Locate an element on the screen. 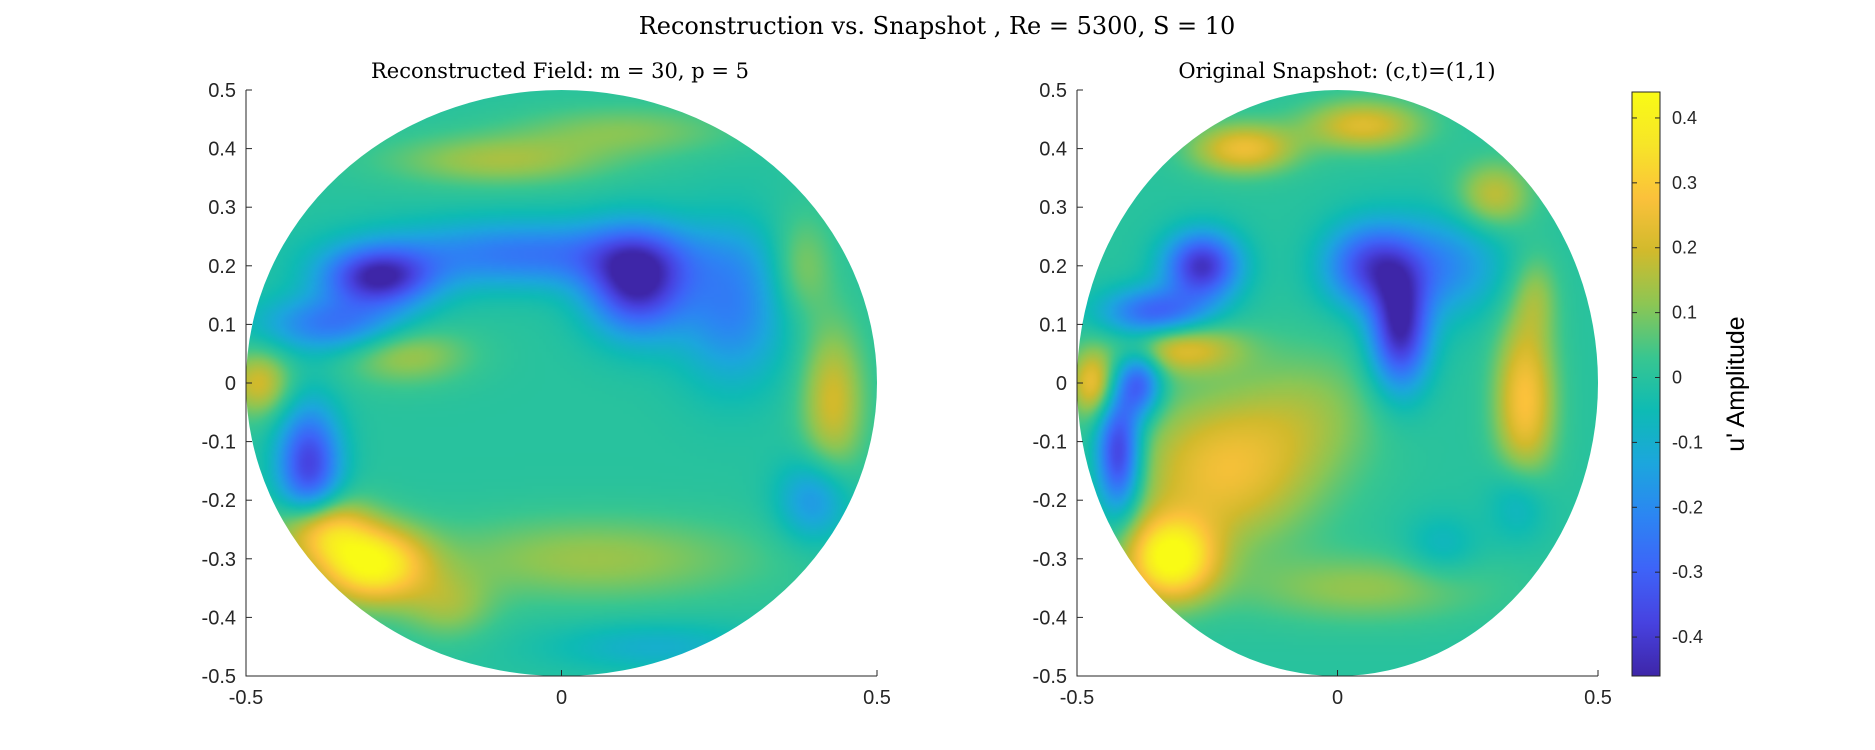 Image resolution: width=1875 pixels, height=750 pixels. x-axis-original: -0.5 0 0.5 is located at coordinates (1336, 689).